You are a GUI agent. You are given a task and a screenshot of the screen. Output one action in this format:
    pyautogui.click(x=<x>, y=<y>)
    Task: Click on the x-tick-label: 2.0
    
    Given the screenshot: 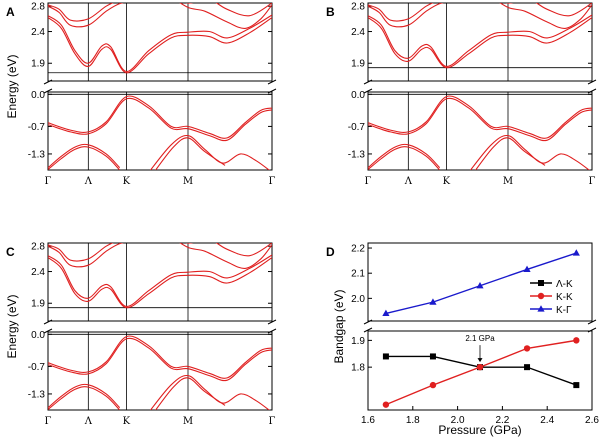 What is the action you would take?
    pyautogui.click(x=458, y=420)
    